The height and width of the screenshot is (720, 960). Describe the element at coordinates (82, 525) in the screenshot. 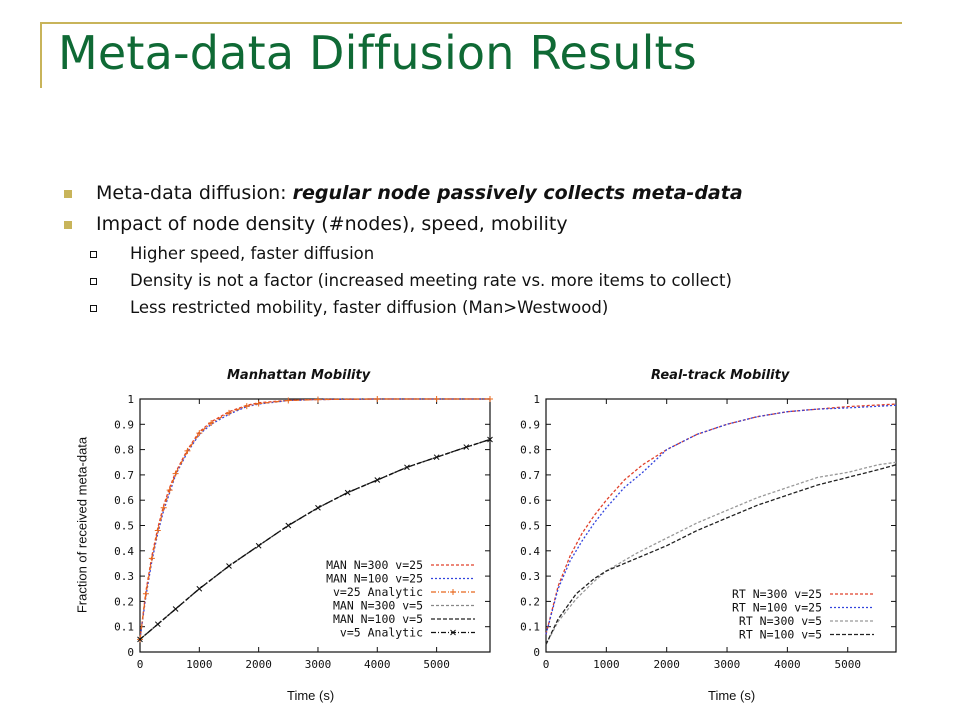

I see `y-axis-label: Fraction of received meta-data` at that location.